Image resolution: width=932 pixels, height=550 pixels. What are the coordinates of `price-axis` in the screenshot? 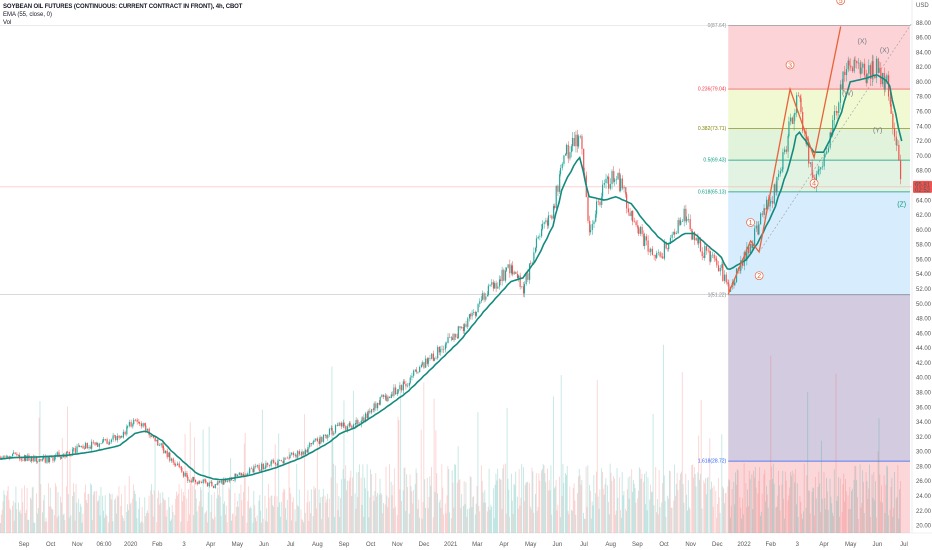 It's located at (922, 275).